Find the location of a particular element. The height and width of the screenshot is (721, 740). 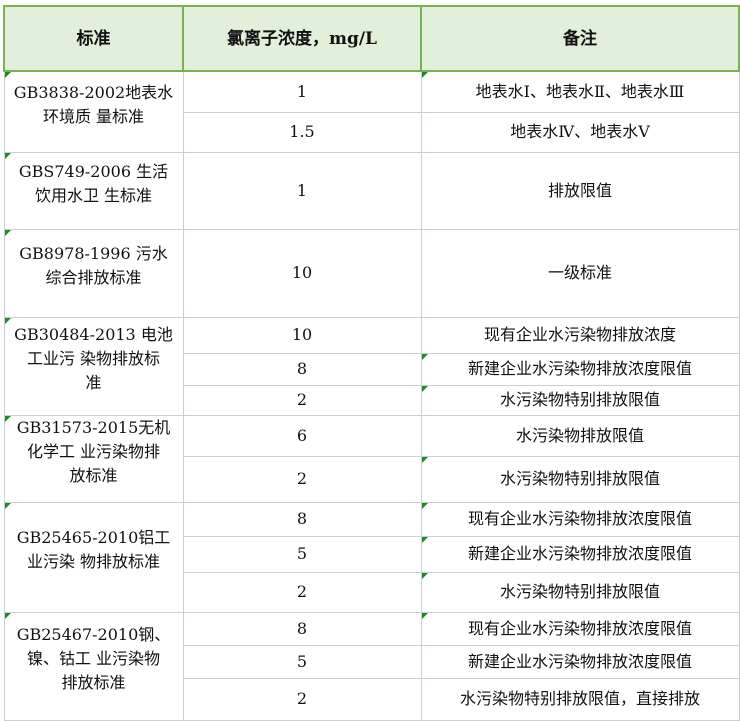

note-cell: 水污染物特别排放限值，直接排放 is located at coordinates (580, 699).